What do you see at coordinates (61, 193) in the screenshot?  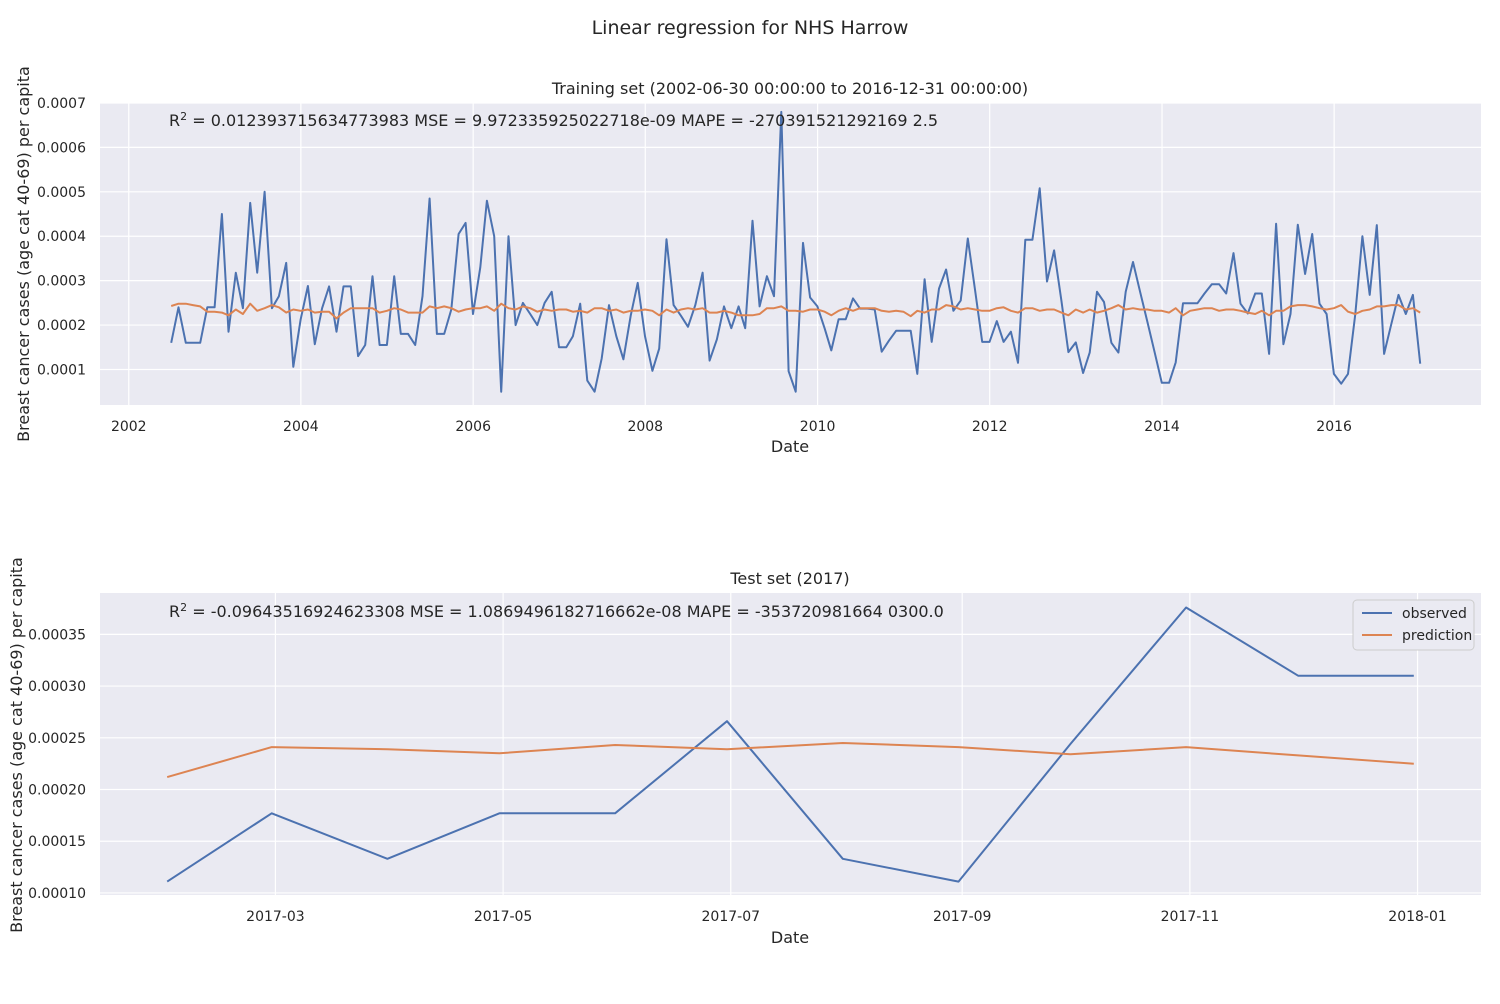 I see `training-y-tick-label: 0.0005` at bounding box center [61, 193].